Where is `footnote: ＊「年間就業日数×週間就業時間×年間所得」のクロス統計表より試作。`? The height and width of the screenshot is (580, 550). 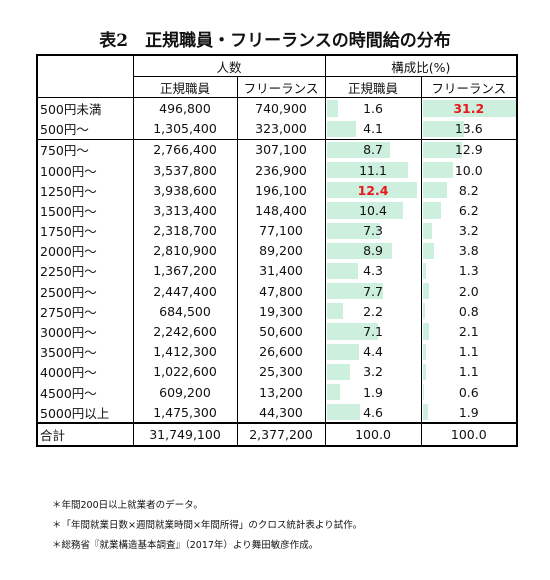
footnote: ＊「年間就業日数×週間就業時間×年間所得」のクロス統計表より試作。 is located at coordinates (207, 525).